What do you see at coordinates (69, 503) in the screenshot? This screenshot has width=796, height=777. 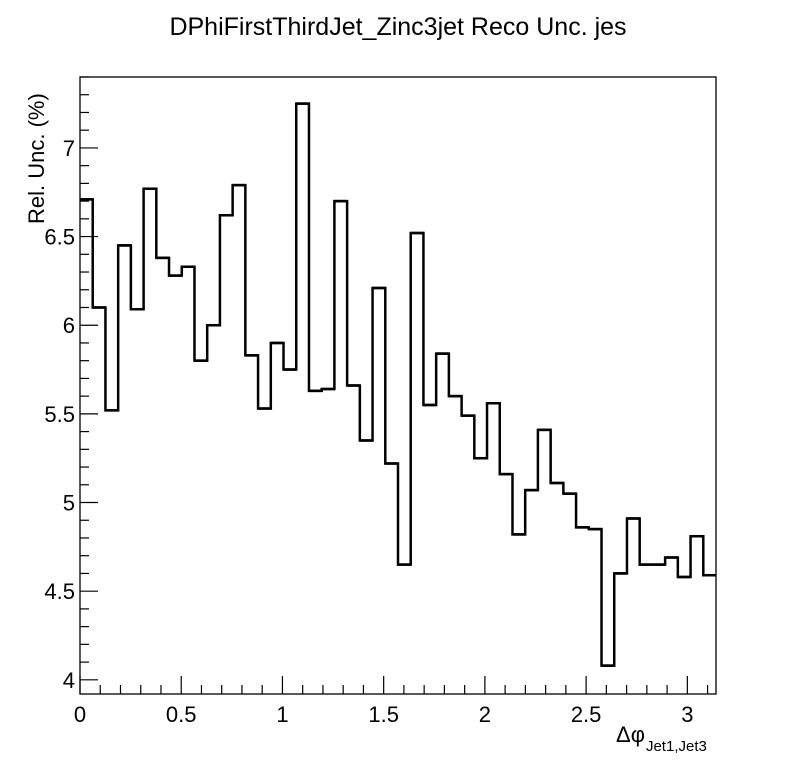 I see `y-tick-label: 5` at bounding box center [69, 503].